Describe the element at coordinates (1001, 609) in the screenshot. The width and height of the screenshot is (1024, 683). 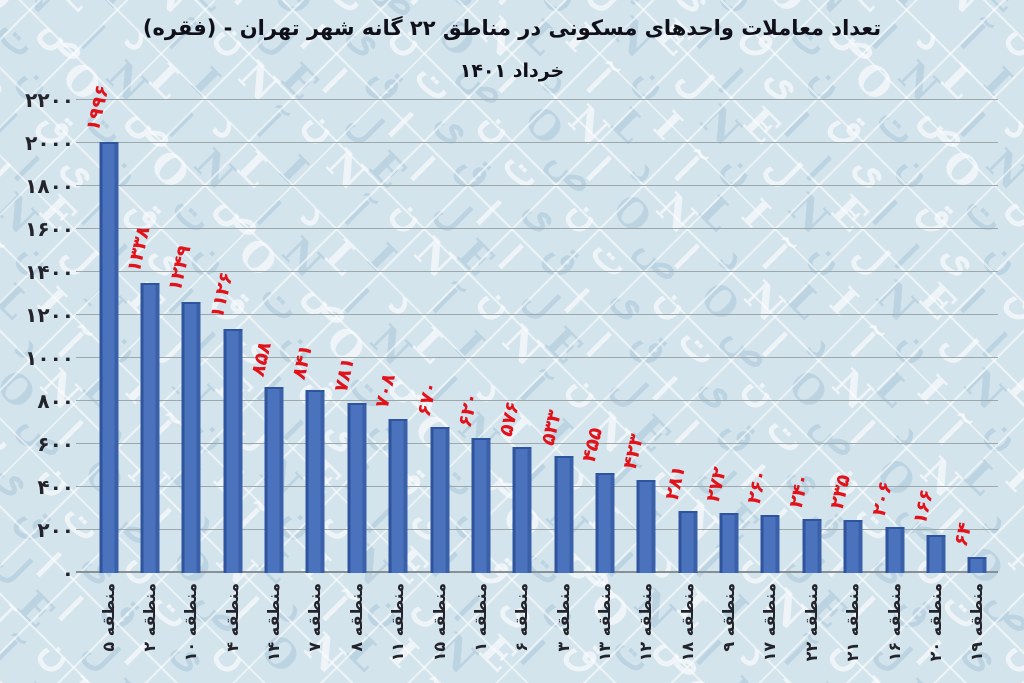
I see `watermark-letter: ص` at that location.